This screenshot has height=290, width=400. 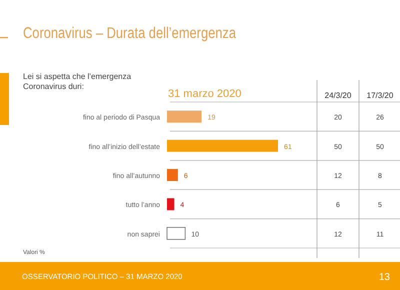 What do you see at coordinates (77, 82) in the screenshot?
I see `text: Lei si aspetta che l’emergenza Coronavirus duri:` at bounding box center [77, 82].